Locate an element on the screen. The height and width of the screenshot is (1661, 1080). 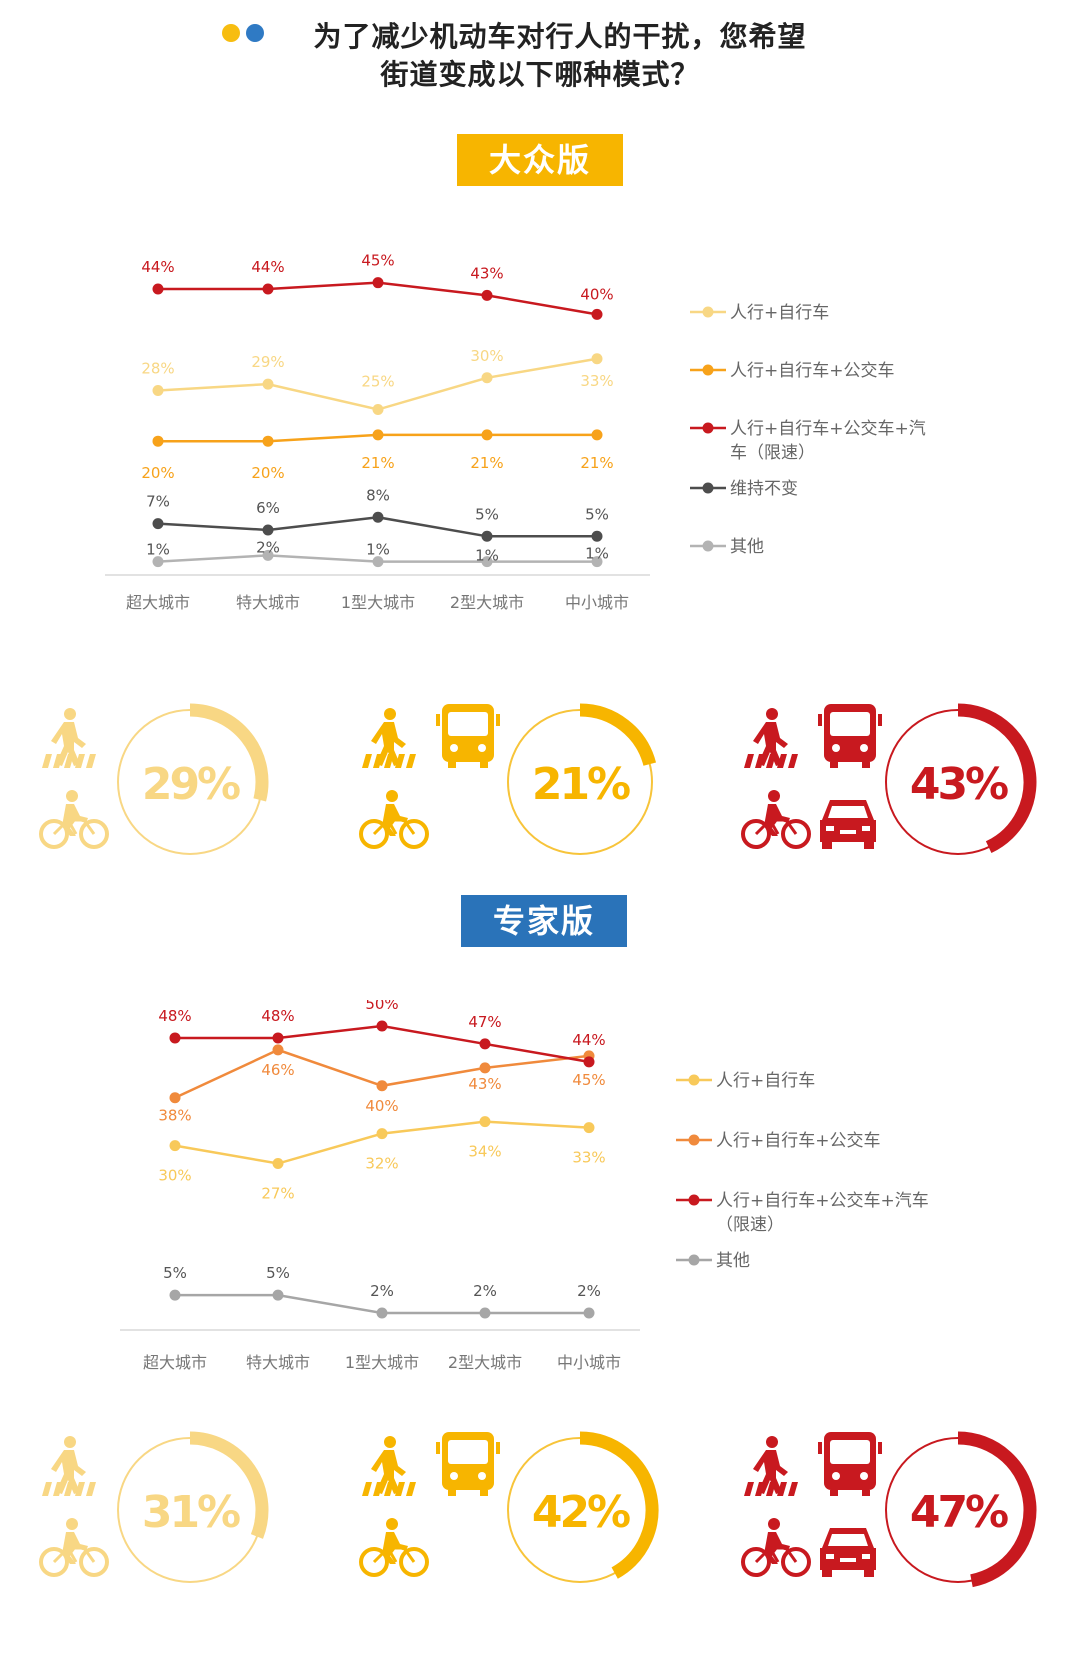
ring-group: 31% is located at coordinates (154, 1507).